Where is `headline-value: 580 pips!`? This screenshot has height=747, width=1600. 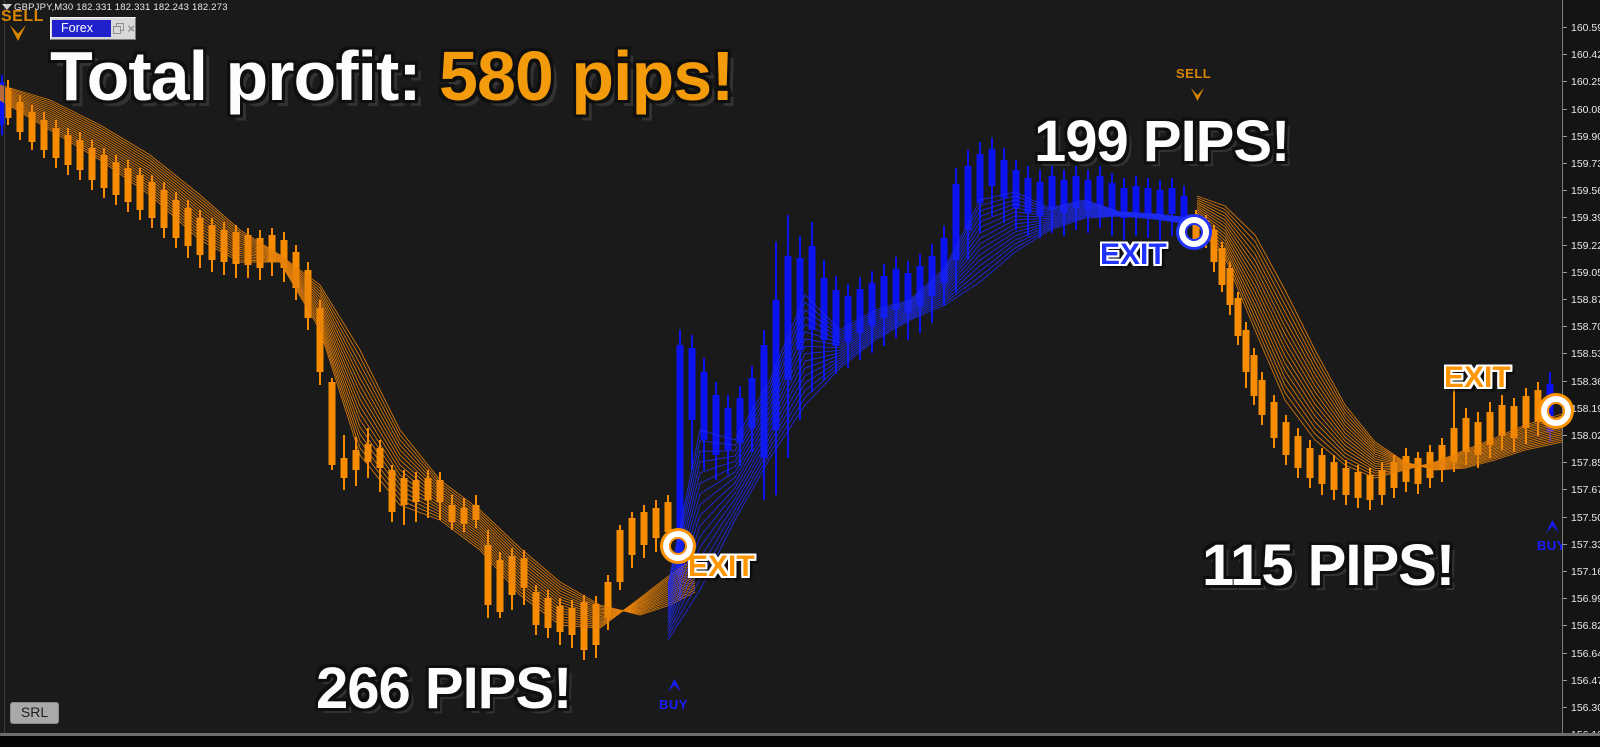 headline-value: 580 pips! is located at coordinates (586, 76).